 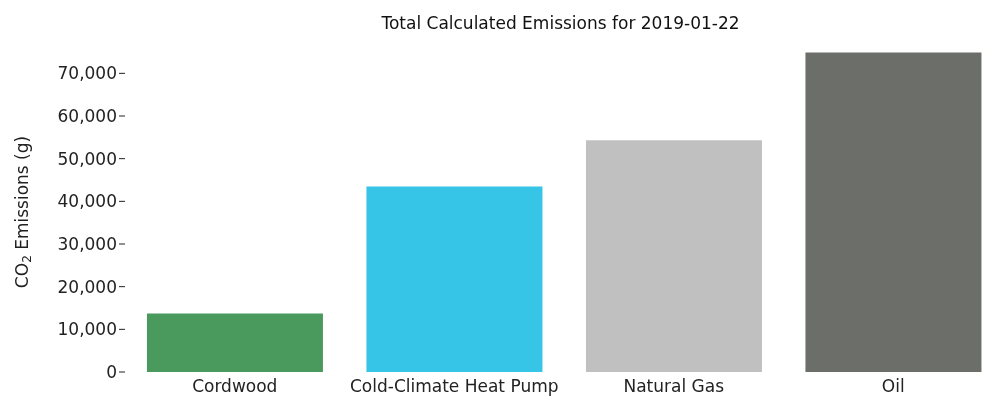 I want to click on y-tick-label: 10,000, so click(x=87, y=329).